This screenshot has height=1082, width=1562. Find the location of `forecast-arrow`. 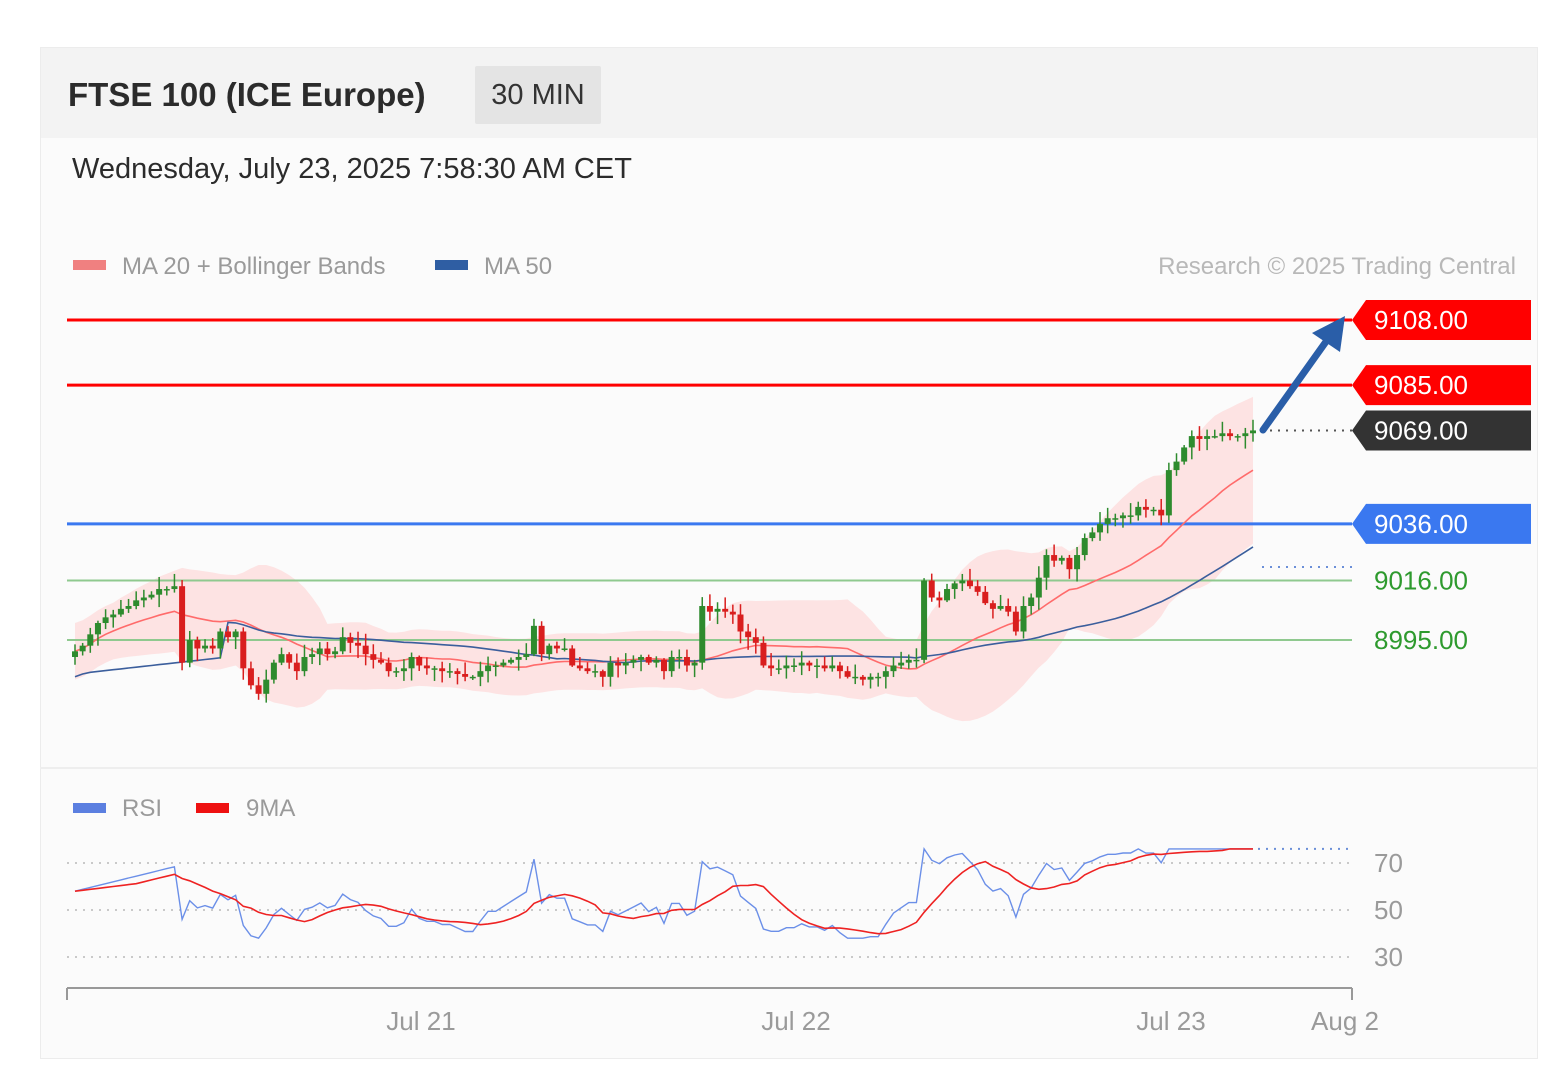

forecast-arrow is located at coordinates (1296, 383).